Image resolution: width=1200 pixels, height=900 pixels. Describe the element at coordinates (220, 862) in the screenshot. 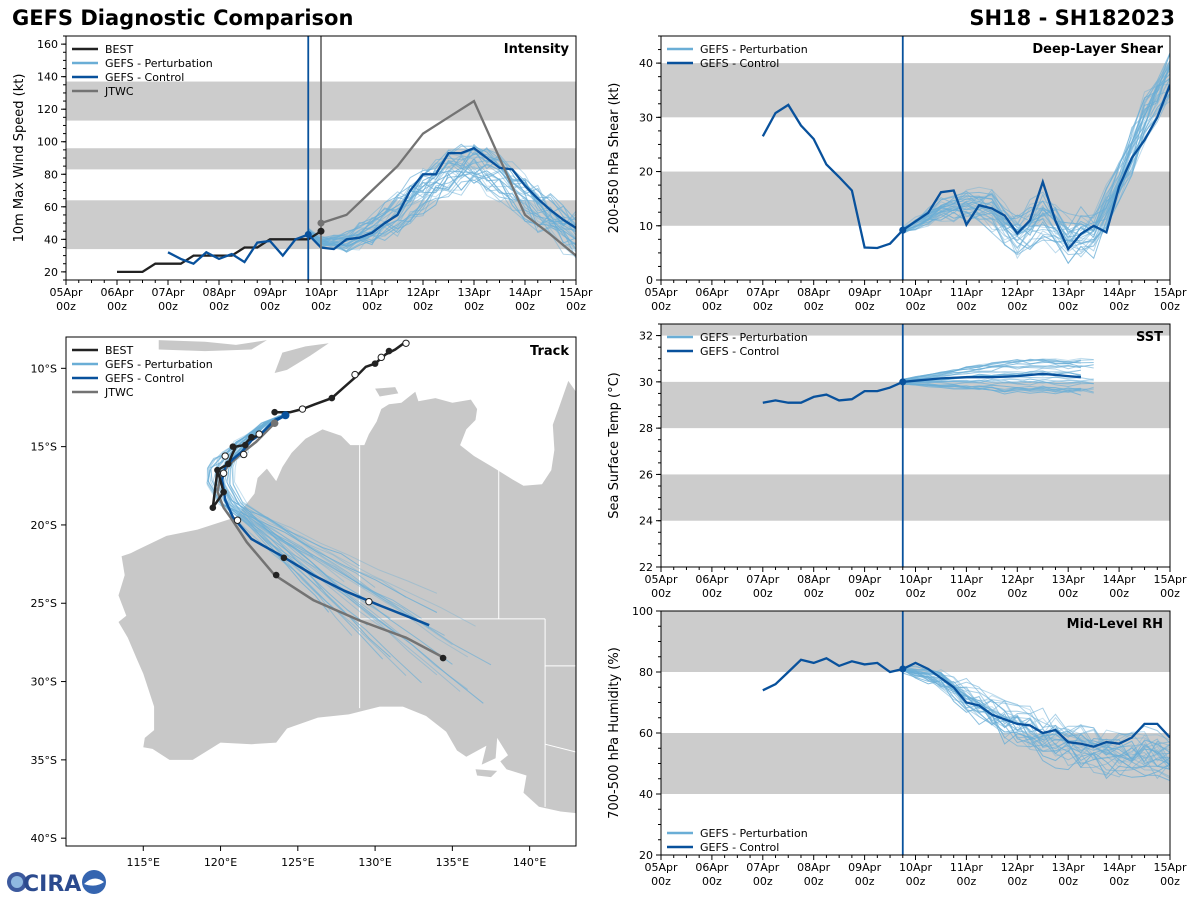

I see `track-xtick-label: 120°E` at that location.